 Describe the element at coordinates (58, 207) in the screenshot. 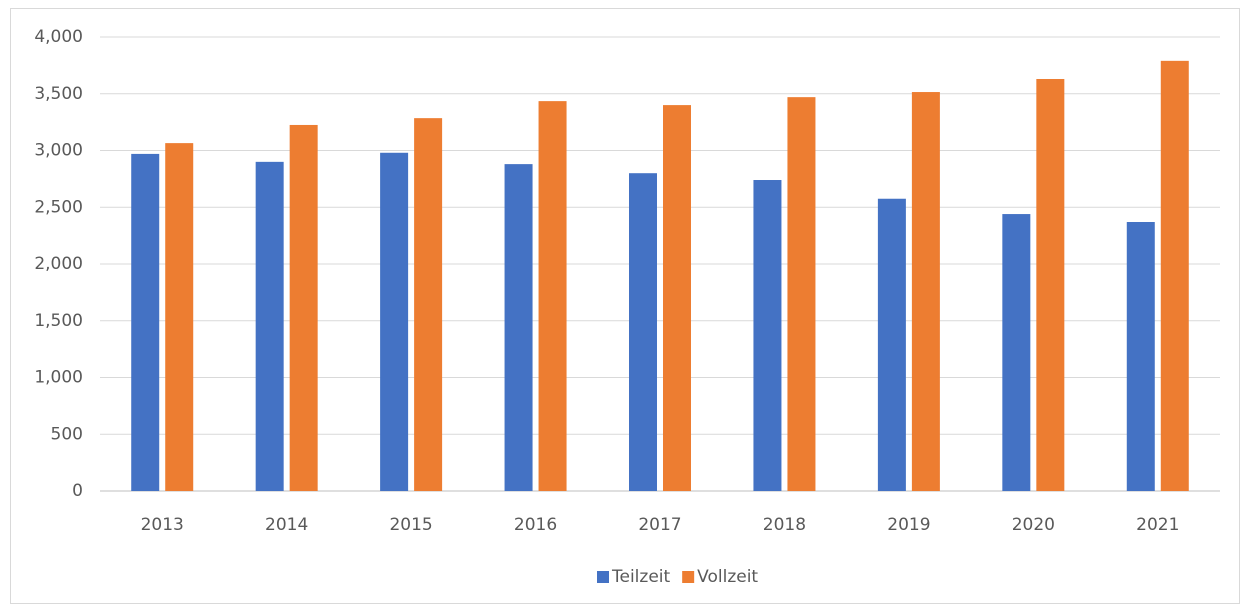

I see `y-tick-label: 2,500` at that location.